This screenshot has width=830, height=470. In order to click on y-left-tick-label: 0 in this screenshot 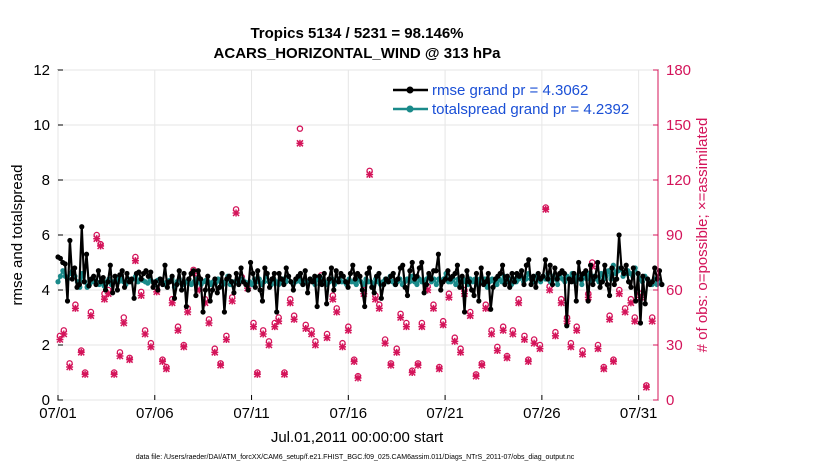, I will do `click(46, 400)`.